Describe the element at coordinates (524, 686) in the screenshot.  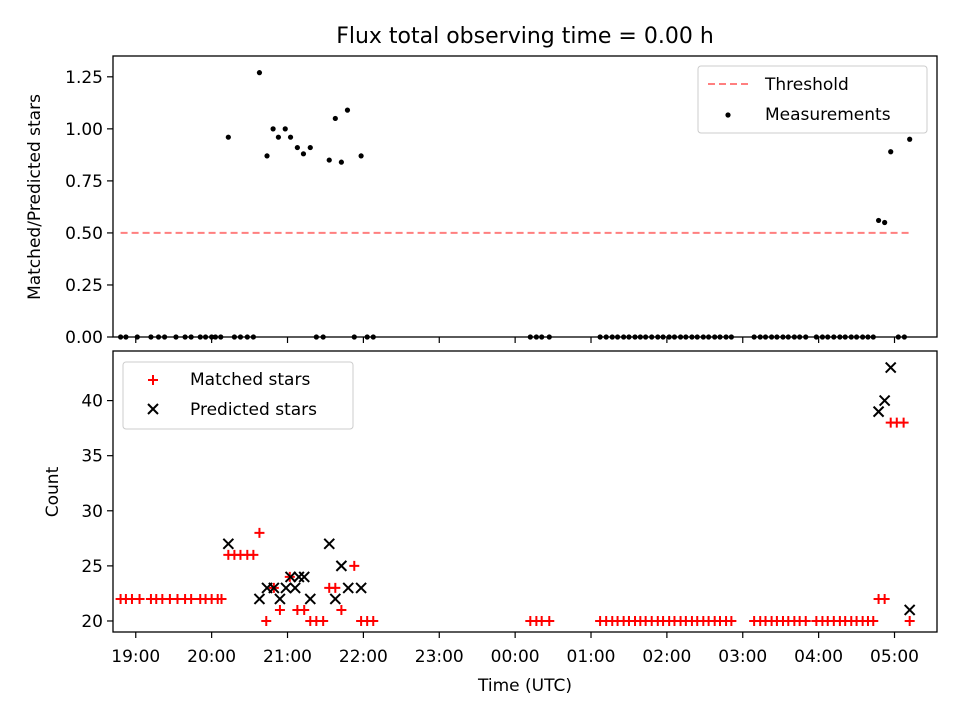
I see `bottom-xlabel: Time (UTC)` at that location.